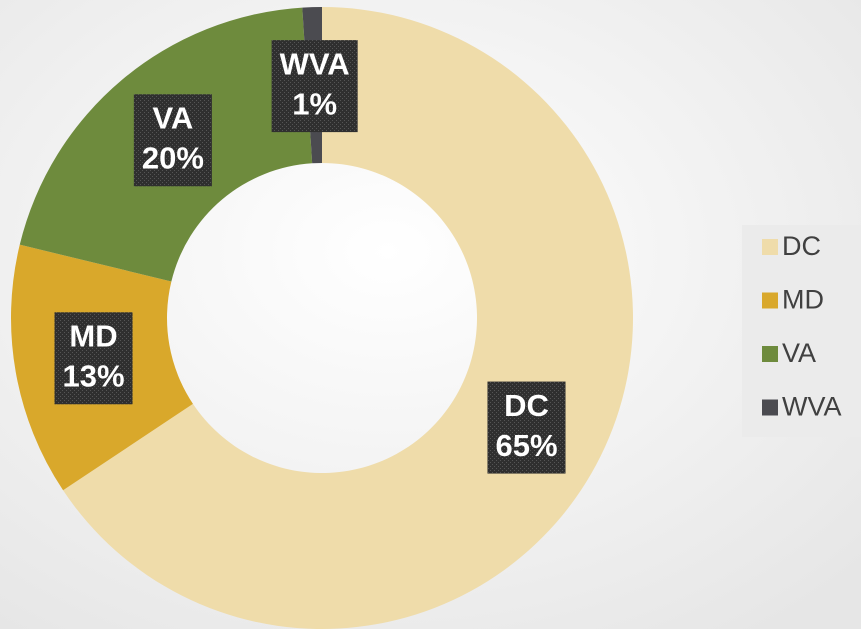 This screenshot has height=629, width=861. What do you see at coordinates (801, 246) in the screenshot?
I see `legend-label: DC` at bounding box center [801, 246].